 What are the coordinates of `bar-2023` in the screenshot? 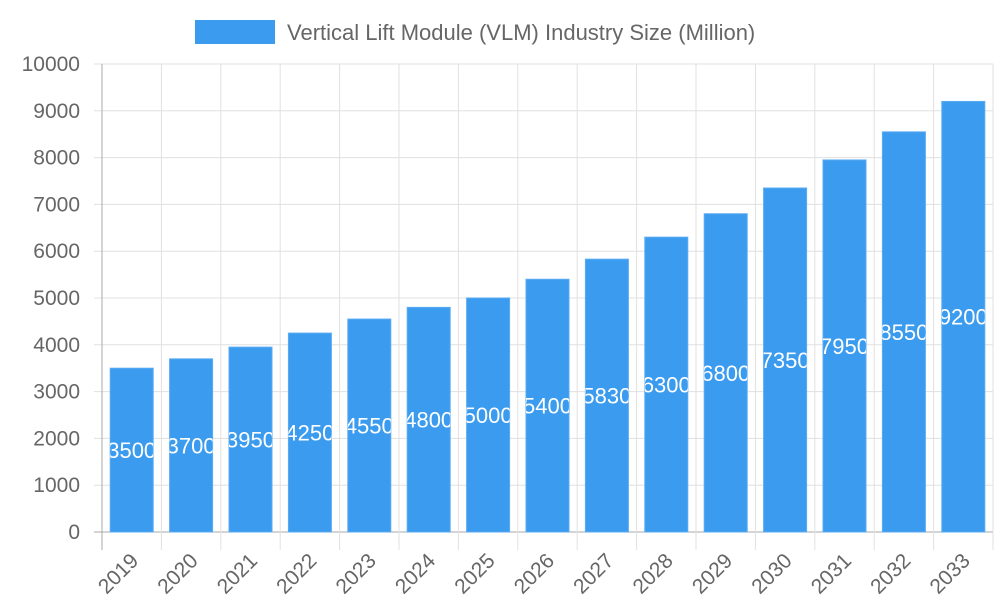 It's located at (369, 425).